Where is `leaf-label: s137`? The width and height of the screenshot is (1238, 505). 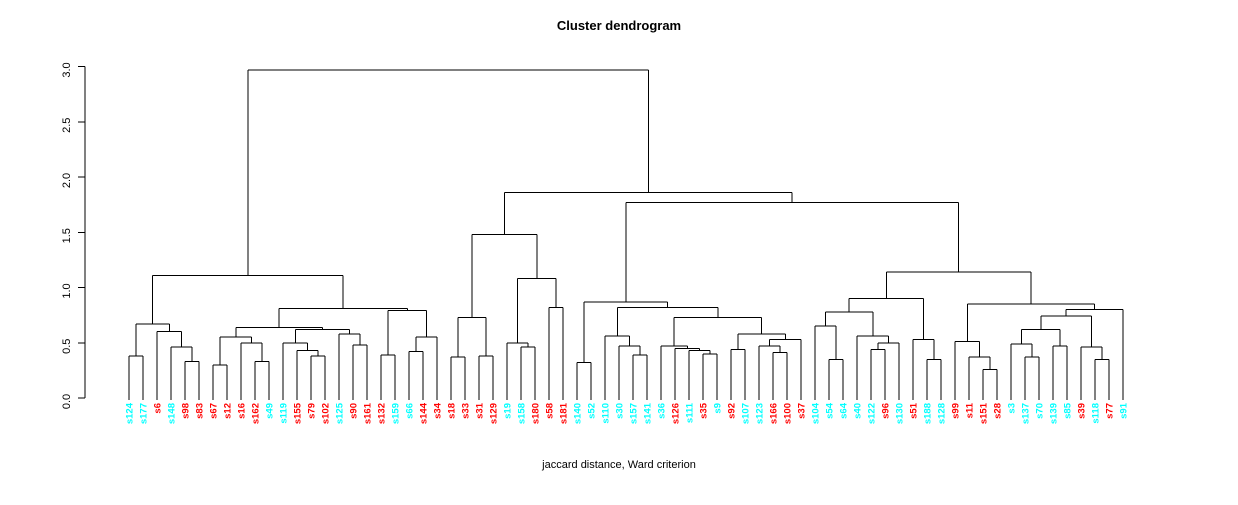 leaf-label: s137 is located at coordinates (1026, 413).